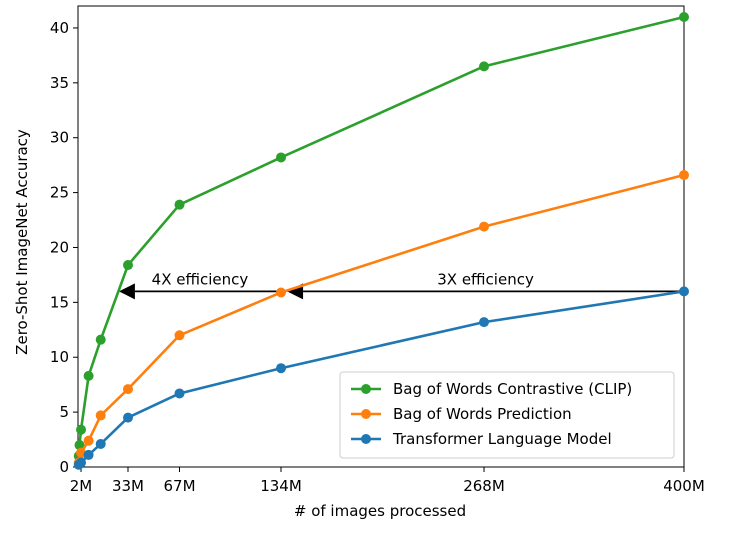 Image resolution: width=742 pixels, height=544 pixels. I want to click on legend-box, so click(507, 415).